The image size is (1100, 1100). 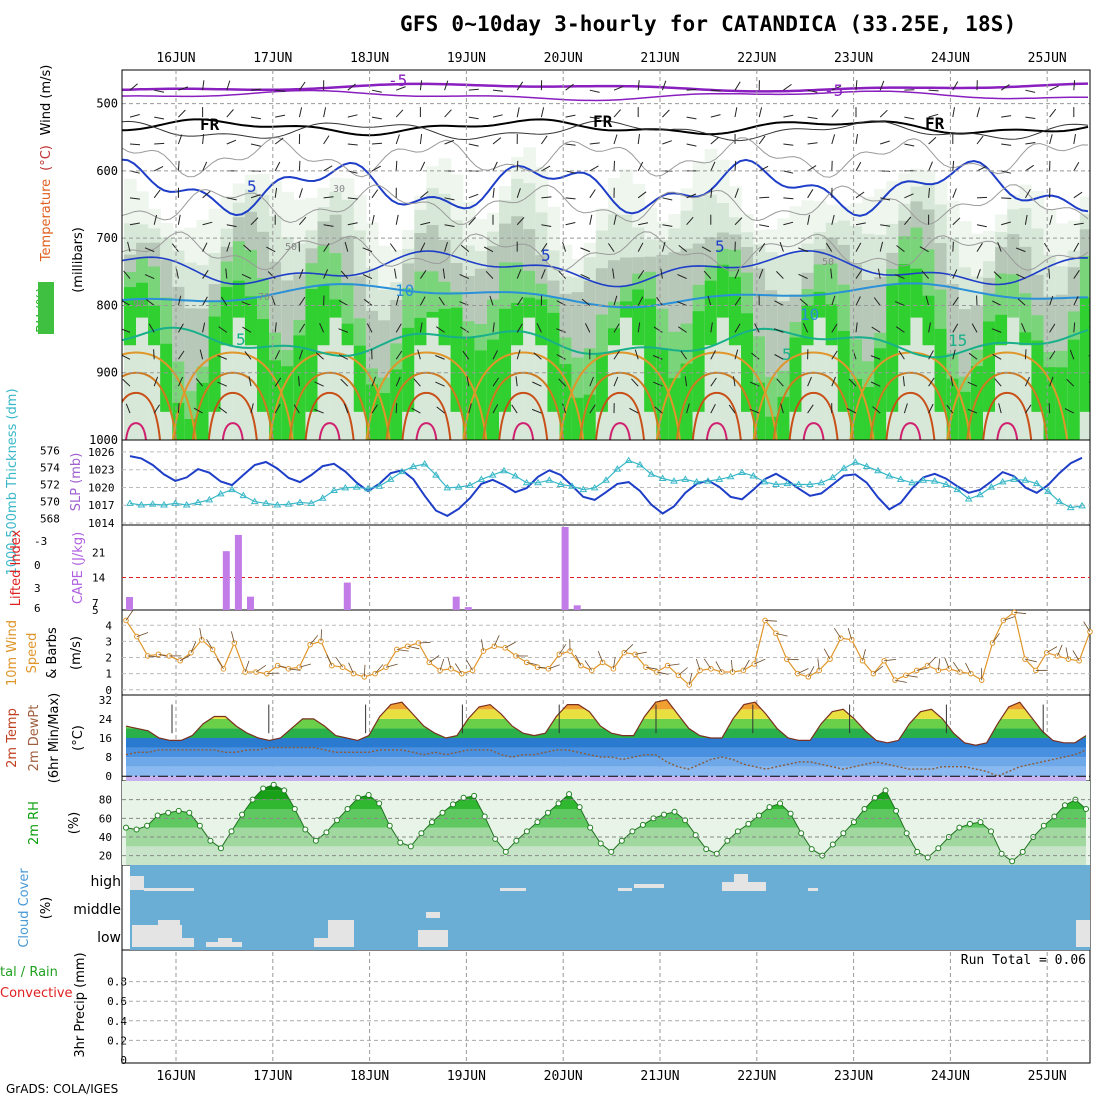 What do you see at coordinates (756, 58) in the screenshot?
I see `date-top-22JUN: 22JUN` at bounding box center [756, 58].